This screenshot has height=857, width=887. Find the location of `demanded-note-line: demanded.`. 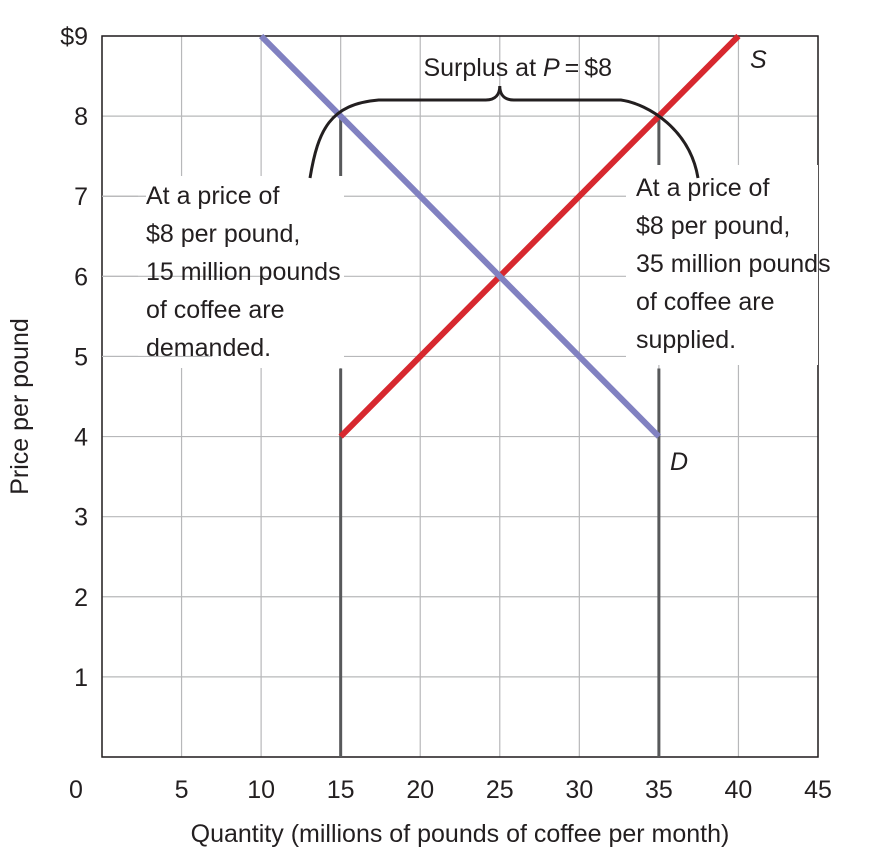

demanded-note-line: demanded. is located at coordinates (208, 348).